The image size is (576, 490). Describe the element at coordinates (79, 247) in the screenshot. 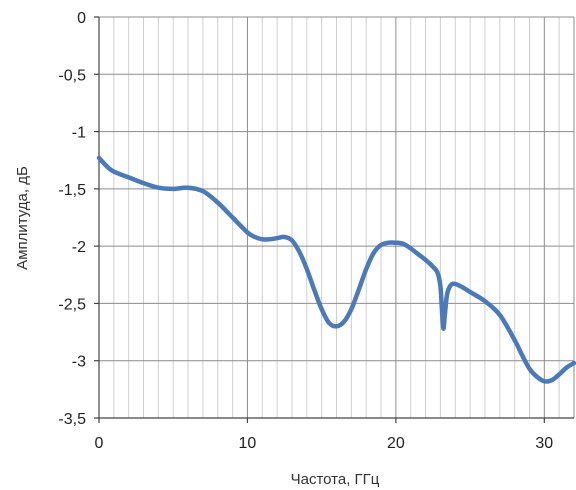

I see `y-tick-label: -2` at that location.